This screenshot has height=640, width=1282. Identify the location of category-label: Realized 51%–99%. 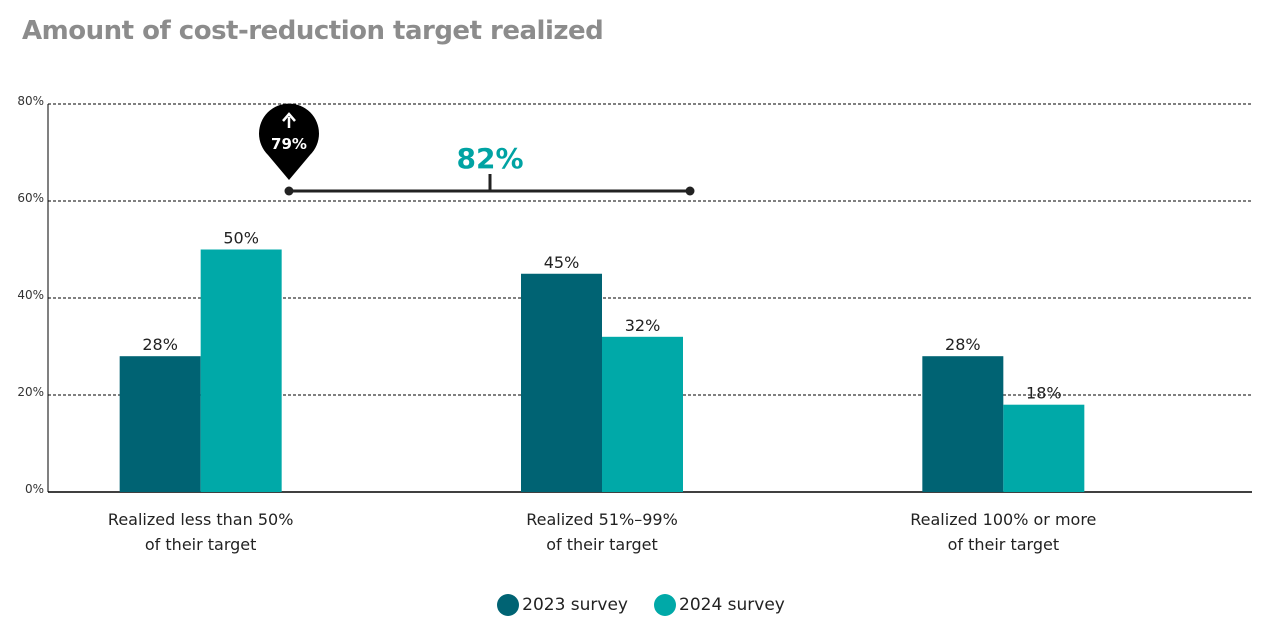
(602, 519).